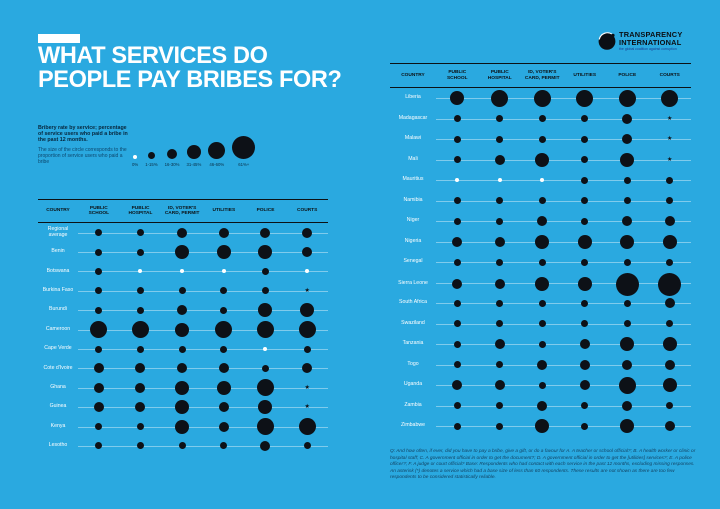  I want to click on ti-logo-name-line2: INTERNATIONAL, so click(650, 42).